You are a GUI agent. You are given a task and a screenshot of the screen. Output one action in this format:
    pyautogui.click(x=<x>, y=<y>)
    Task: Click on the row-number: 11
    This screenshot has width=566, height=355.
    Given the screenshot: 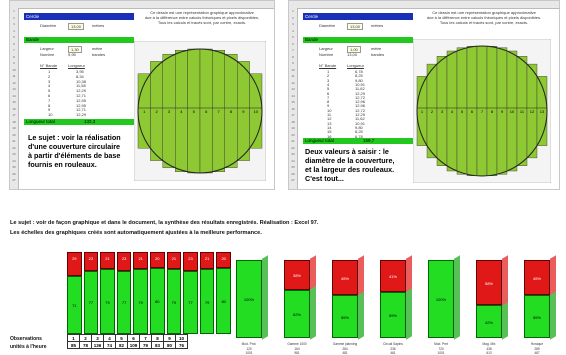 What is the action you would take?
    pyautogui.click(x=293, y=76)
    